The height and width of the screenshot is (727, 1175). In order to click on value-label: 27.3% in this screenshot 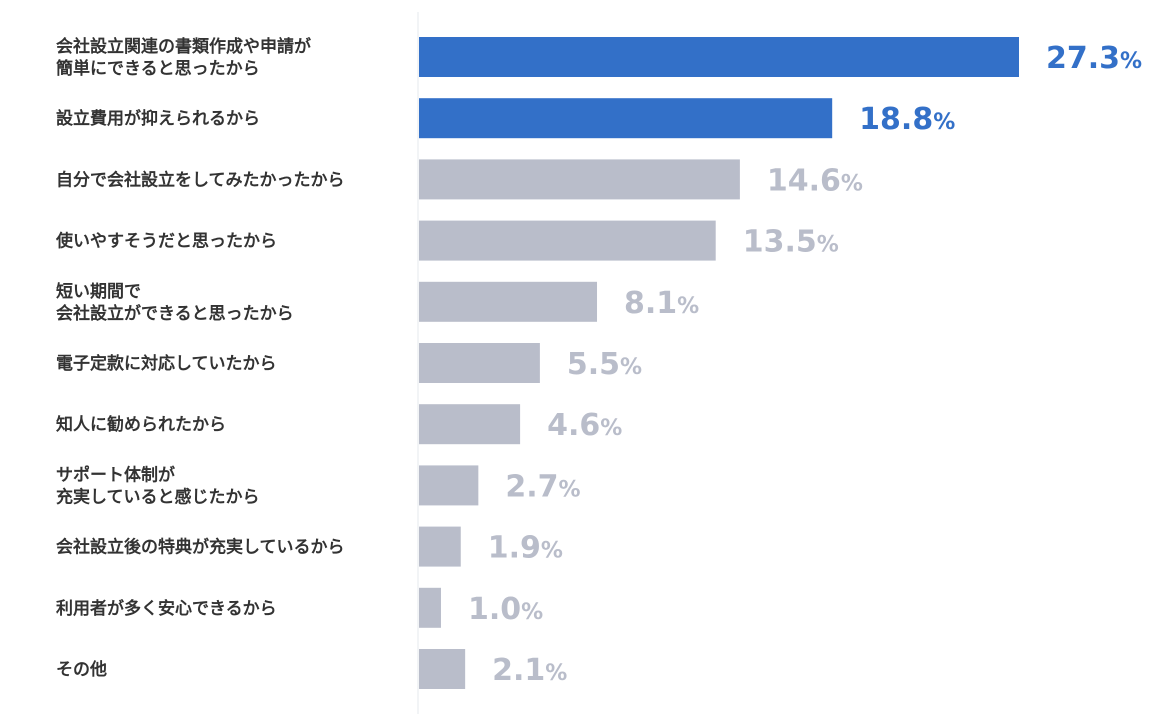, I will do `click(1094, 58)`.